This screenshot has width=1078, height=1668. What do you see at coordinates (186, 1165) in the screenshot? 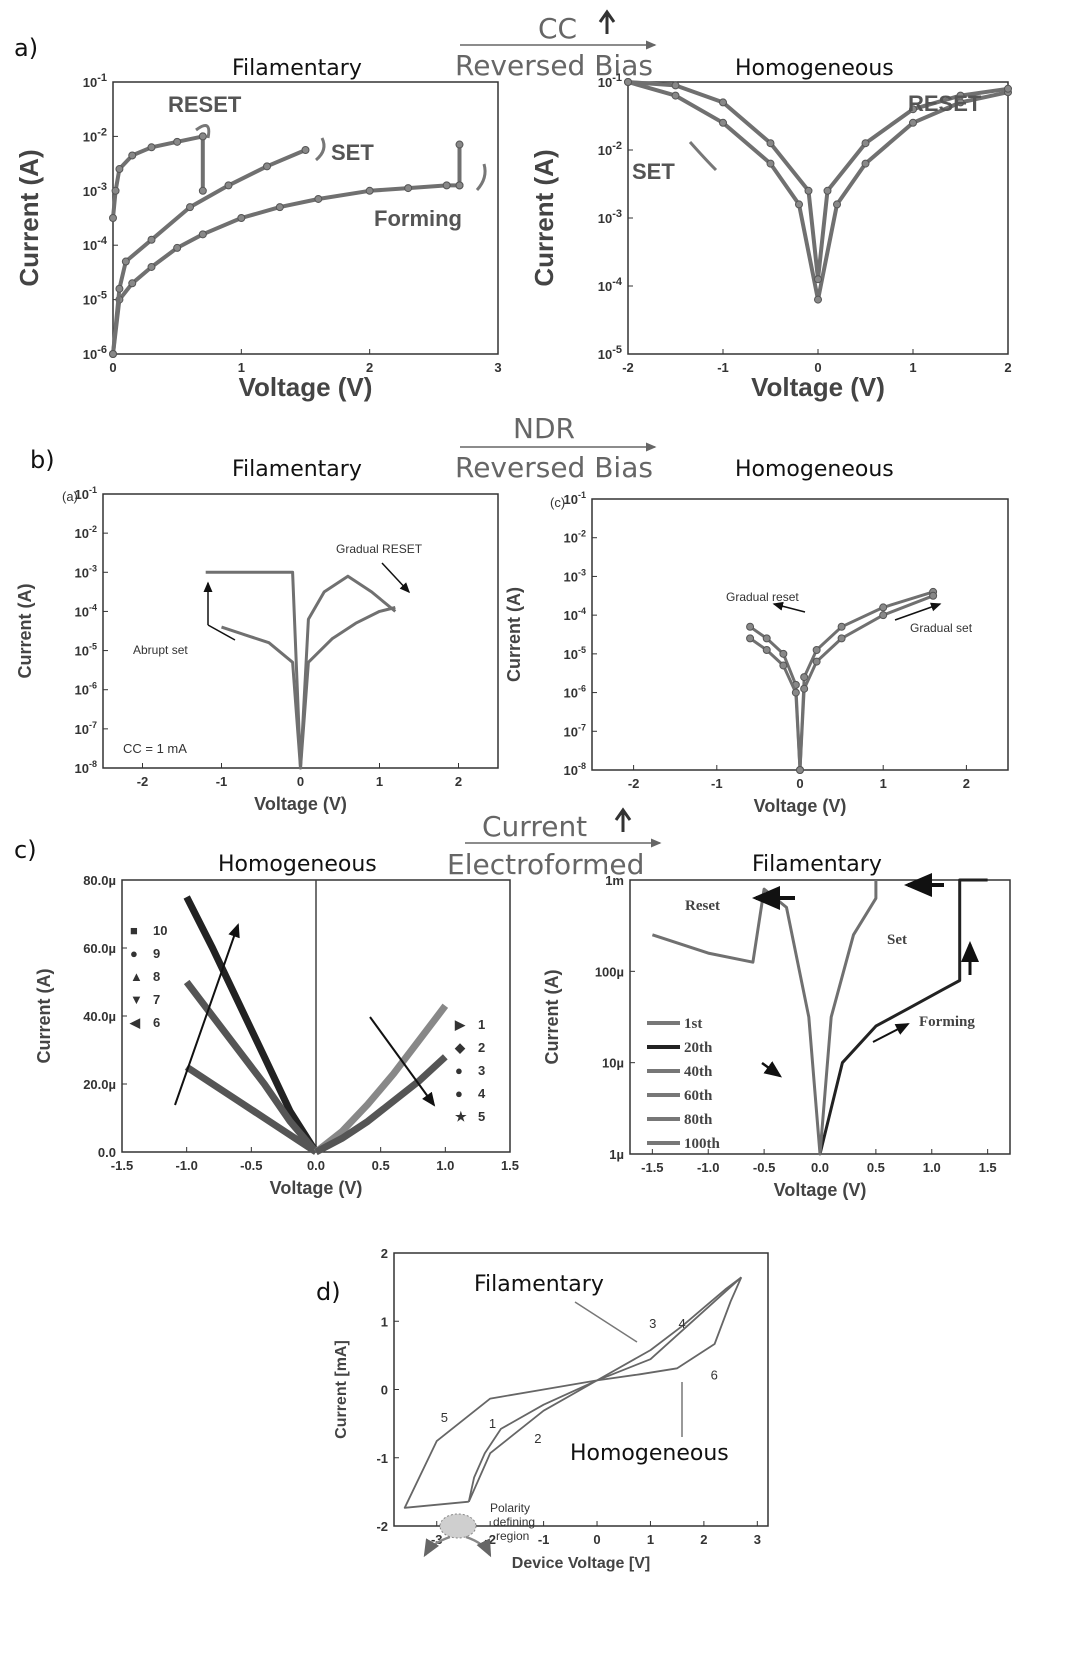
I see `x-tick-label: -1.0` at bounding box center [186, 1165].